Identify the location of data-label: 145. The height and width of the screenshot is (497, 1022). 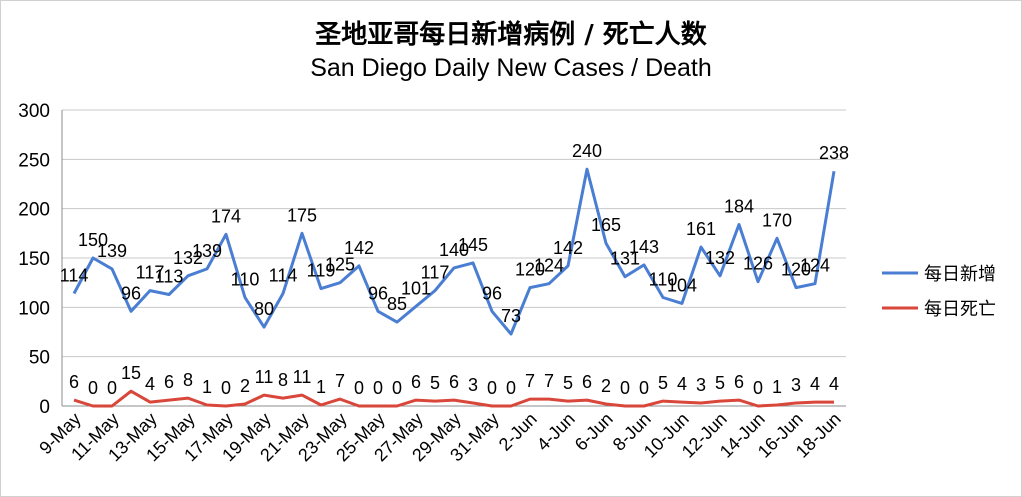
(473, 245).